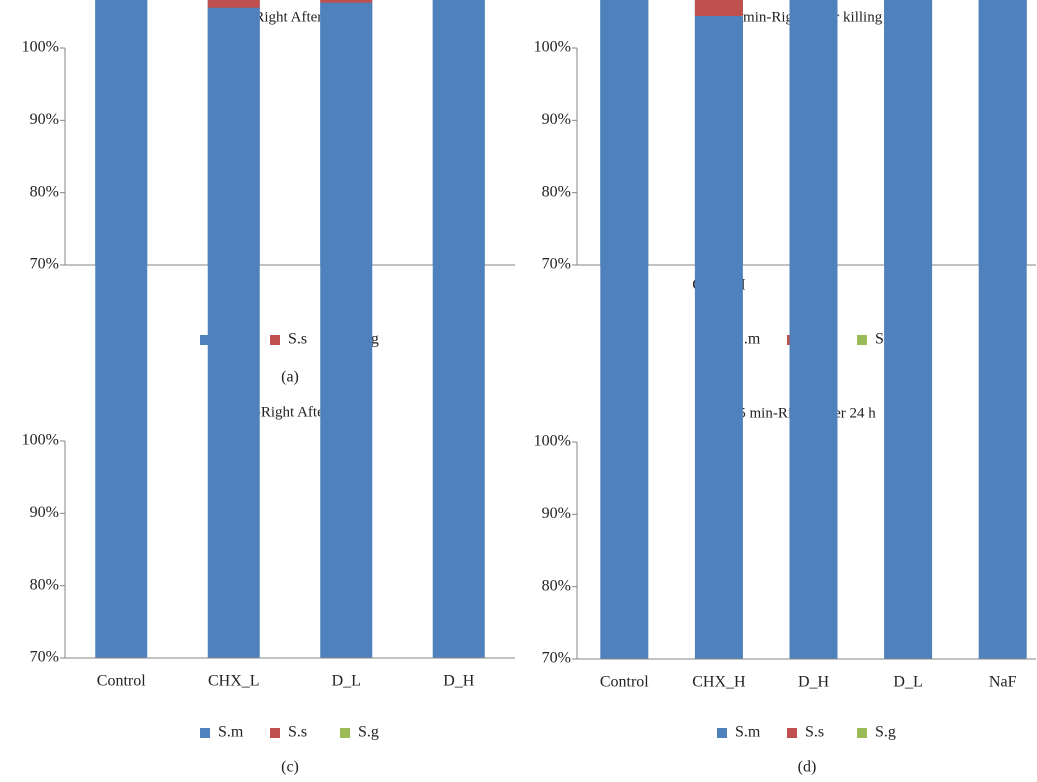 The height and width of the screenshot is (782, 1037). What do you see at coordinates (719, 682) in the screenshot?
I see `x-tick-label: CHX_H` at bounding box center [719, 682].